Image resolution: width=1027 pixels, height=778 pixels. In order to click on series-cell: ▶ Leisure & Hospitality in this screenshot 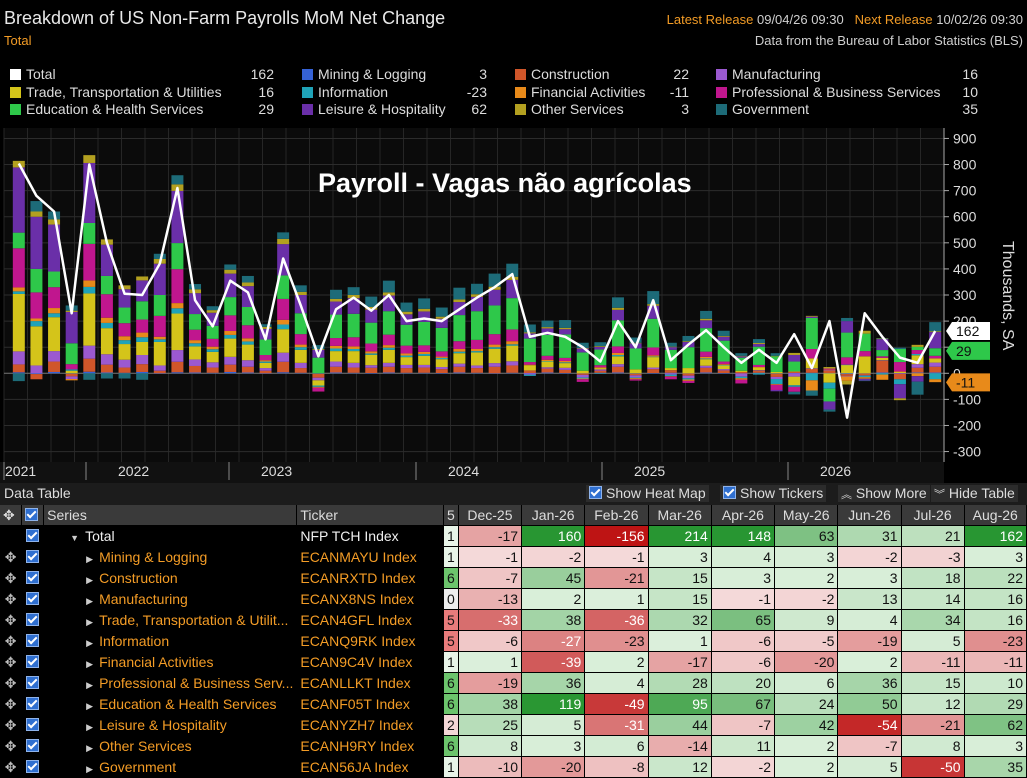, I will do `click(170, 725)`.